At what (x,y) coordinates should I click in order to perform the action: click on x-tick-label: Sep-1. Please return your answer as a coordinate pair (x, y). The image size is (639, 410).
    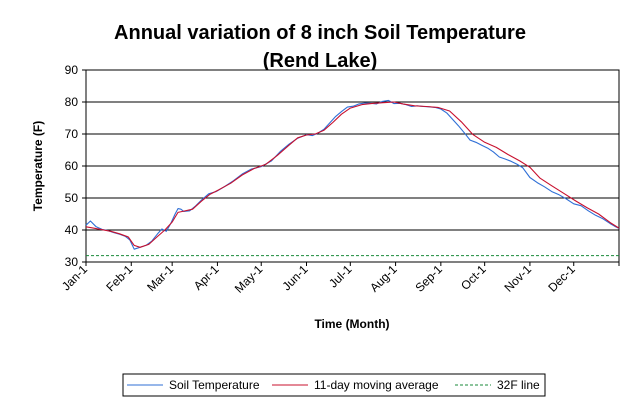
    Looking at the image, I should click on (428, 278).